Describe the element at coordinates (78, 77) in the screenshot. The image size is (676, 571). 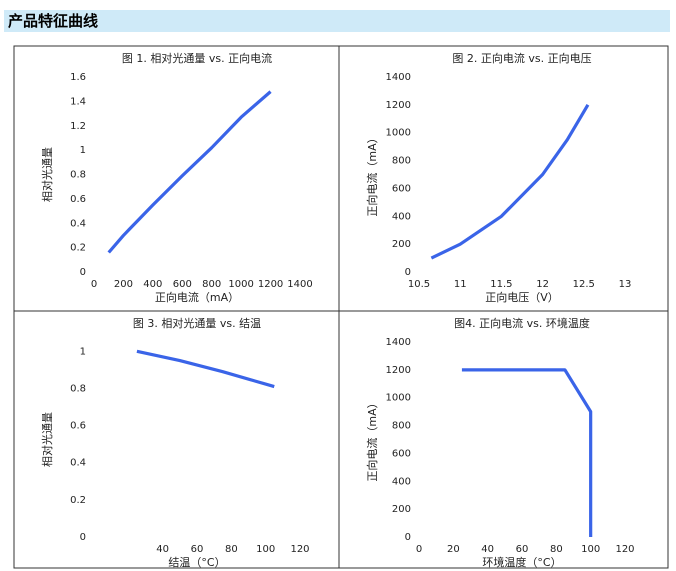
I see `y-tick-label: 1.6` at that location.